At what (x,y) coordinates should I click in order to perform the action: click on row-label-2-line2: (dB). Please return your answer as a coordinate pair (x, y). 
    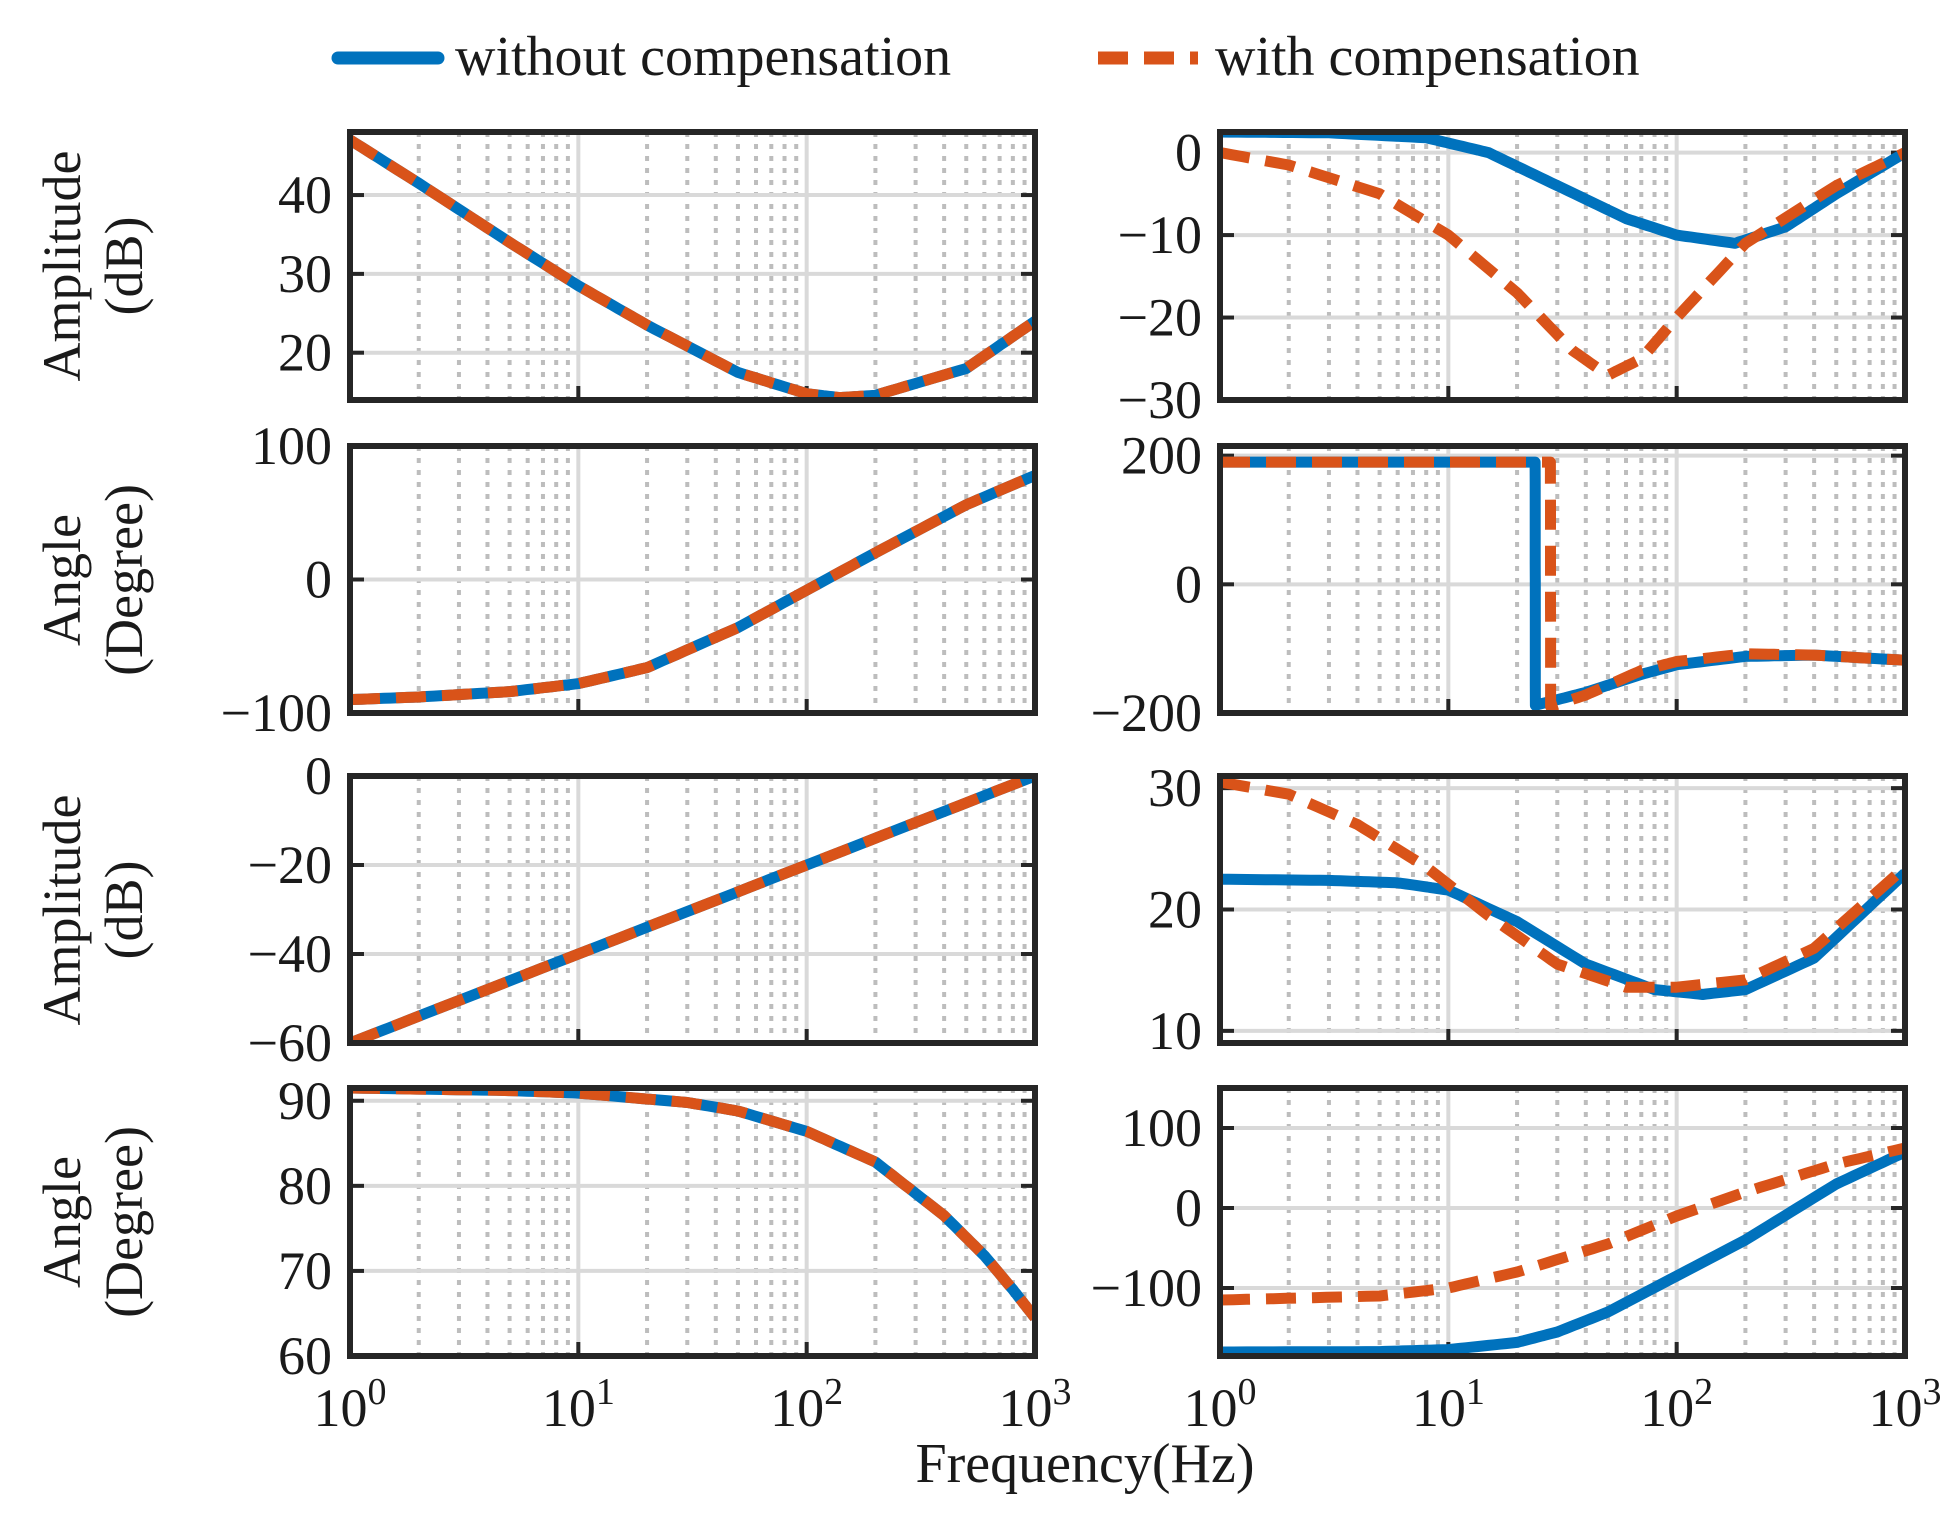
    Looking at the image, I should click on (124, 910).